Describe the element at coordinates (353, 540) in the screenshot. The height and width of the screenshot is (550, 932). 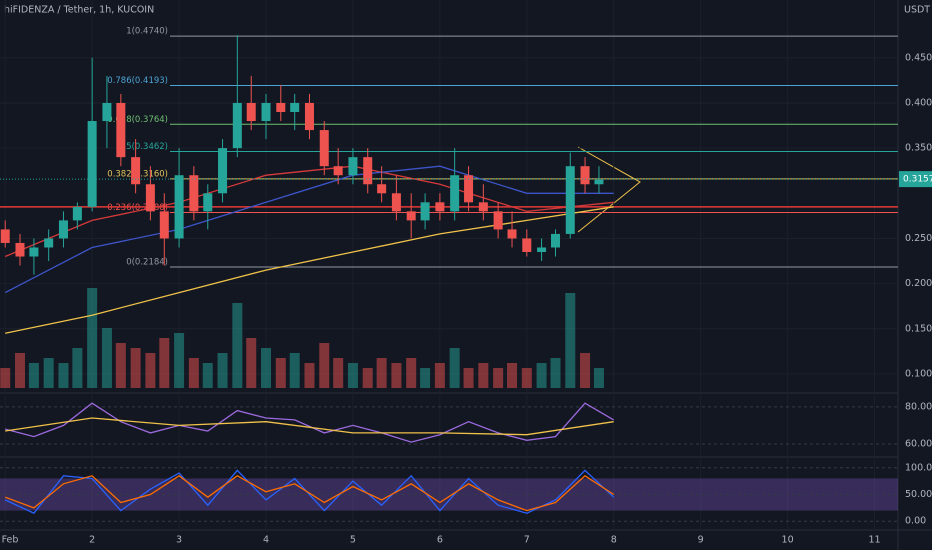
I see `x-tick-label: 5` at that location.